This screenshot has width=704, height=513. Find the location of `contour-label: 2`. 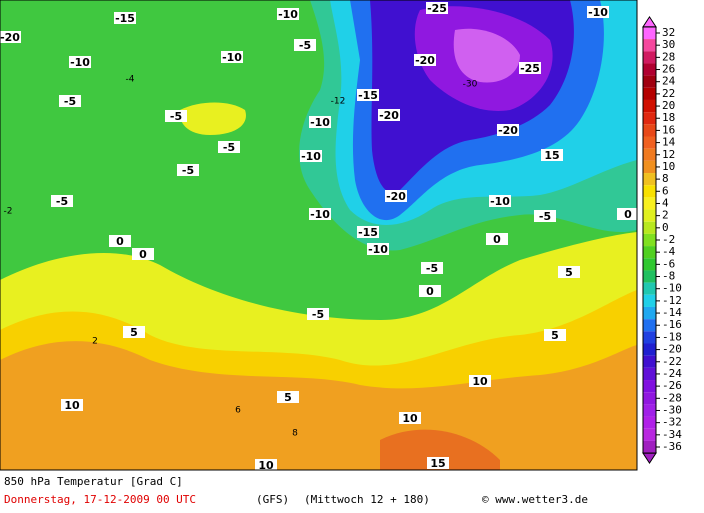

contour-label: 2 is located at coordinates (95, 342).